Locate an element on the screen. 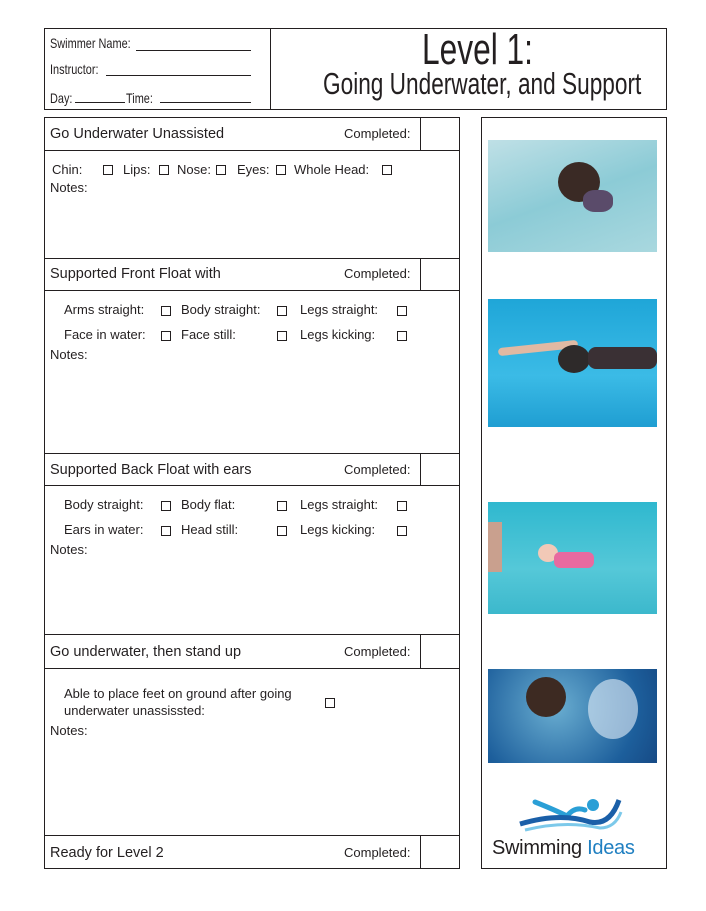  item-label: Face still: is located at coordinates (208, 334).